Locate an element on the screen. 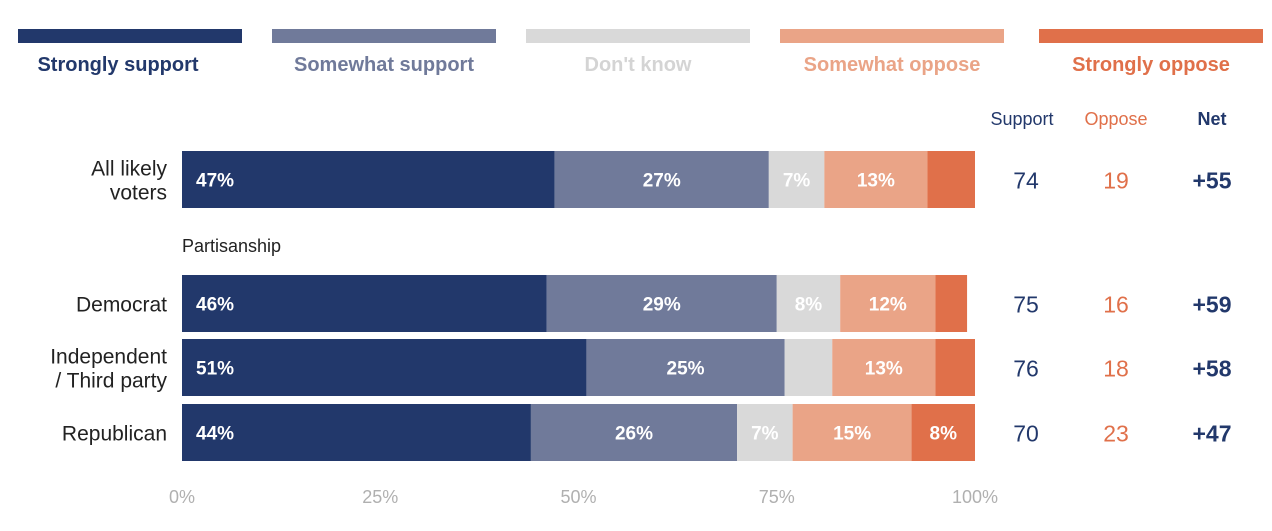 This screenshot has width=1272, height=531. data-label: 25% is located at coordinates (686, 369).